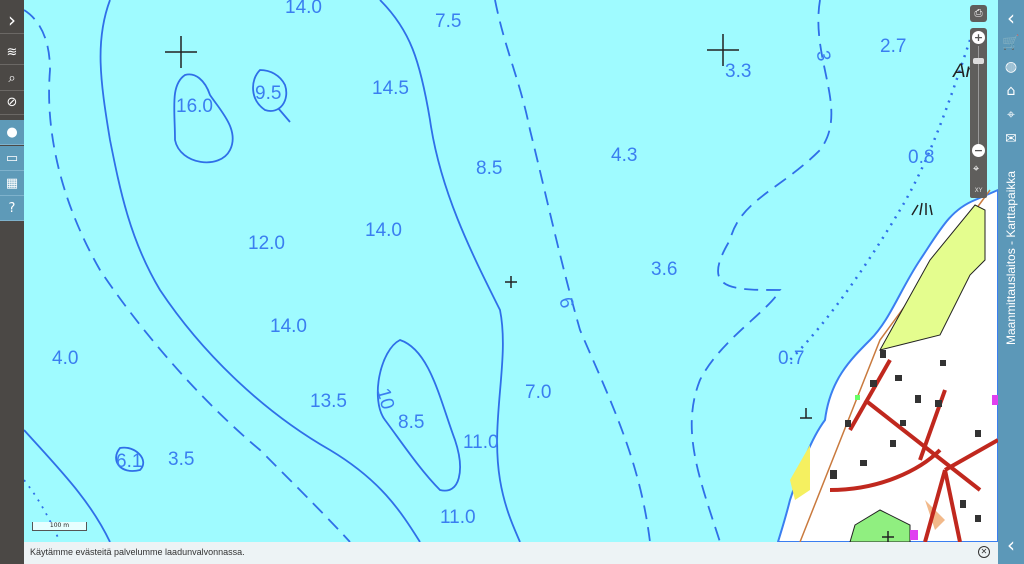  What do you see at coordinates (1011, 115) in the screenshot?
I see `map-pin-icon: ⌖` at bounding box center [1011, 115].